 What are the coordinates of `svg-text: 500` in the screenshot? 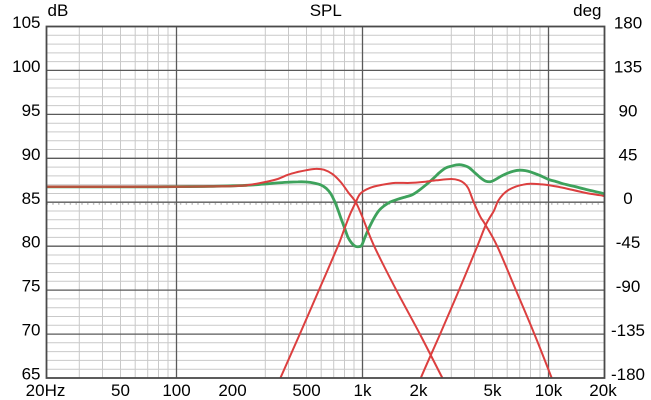 It's located at (306, 390).